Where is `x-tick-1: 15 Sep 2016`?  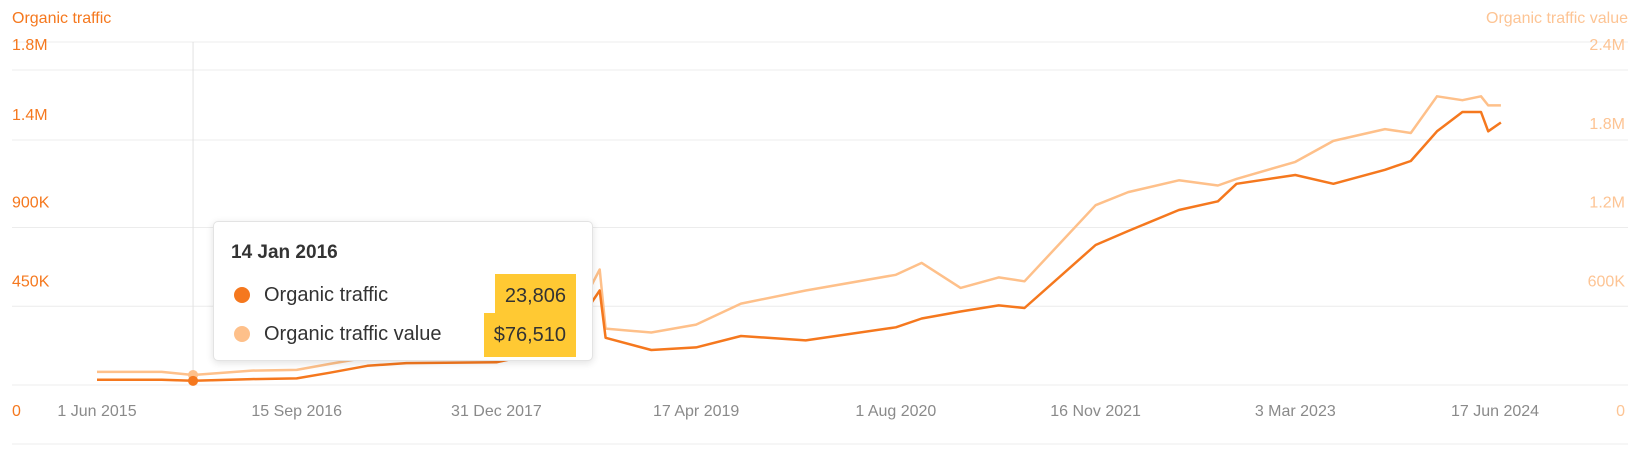 x-tick-1: 15 Sep 2016 is located at coordinates (296, 411).